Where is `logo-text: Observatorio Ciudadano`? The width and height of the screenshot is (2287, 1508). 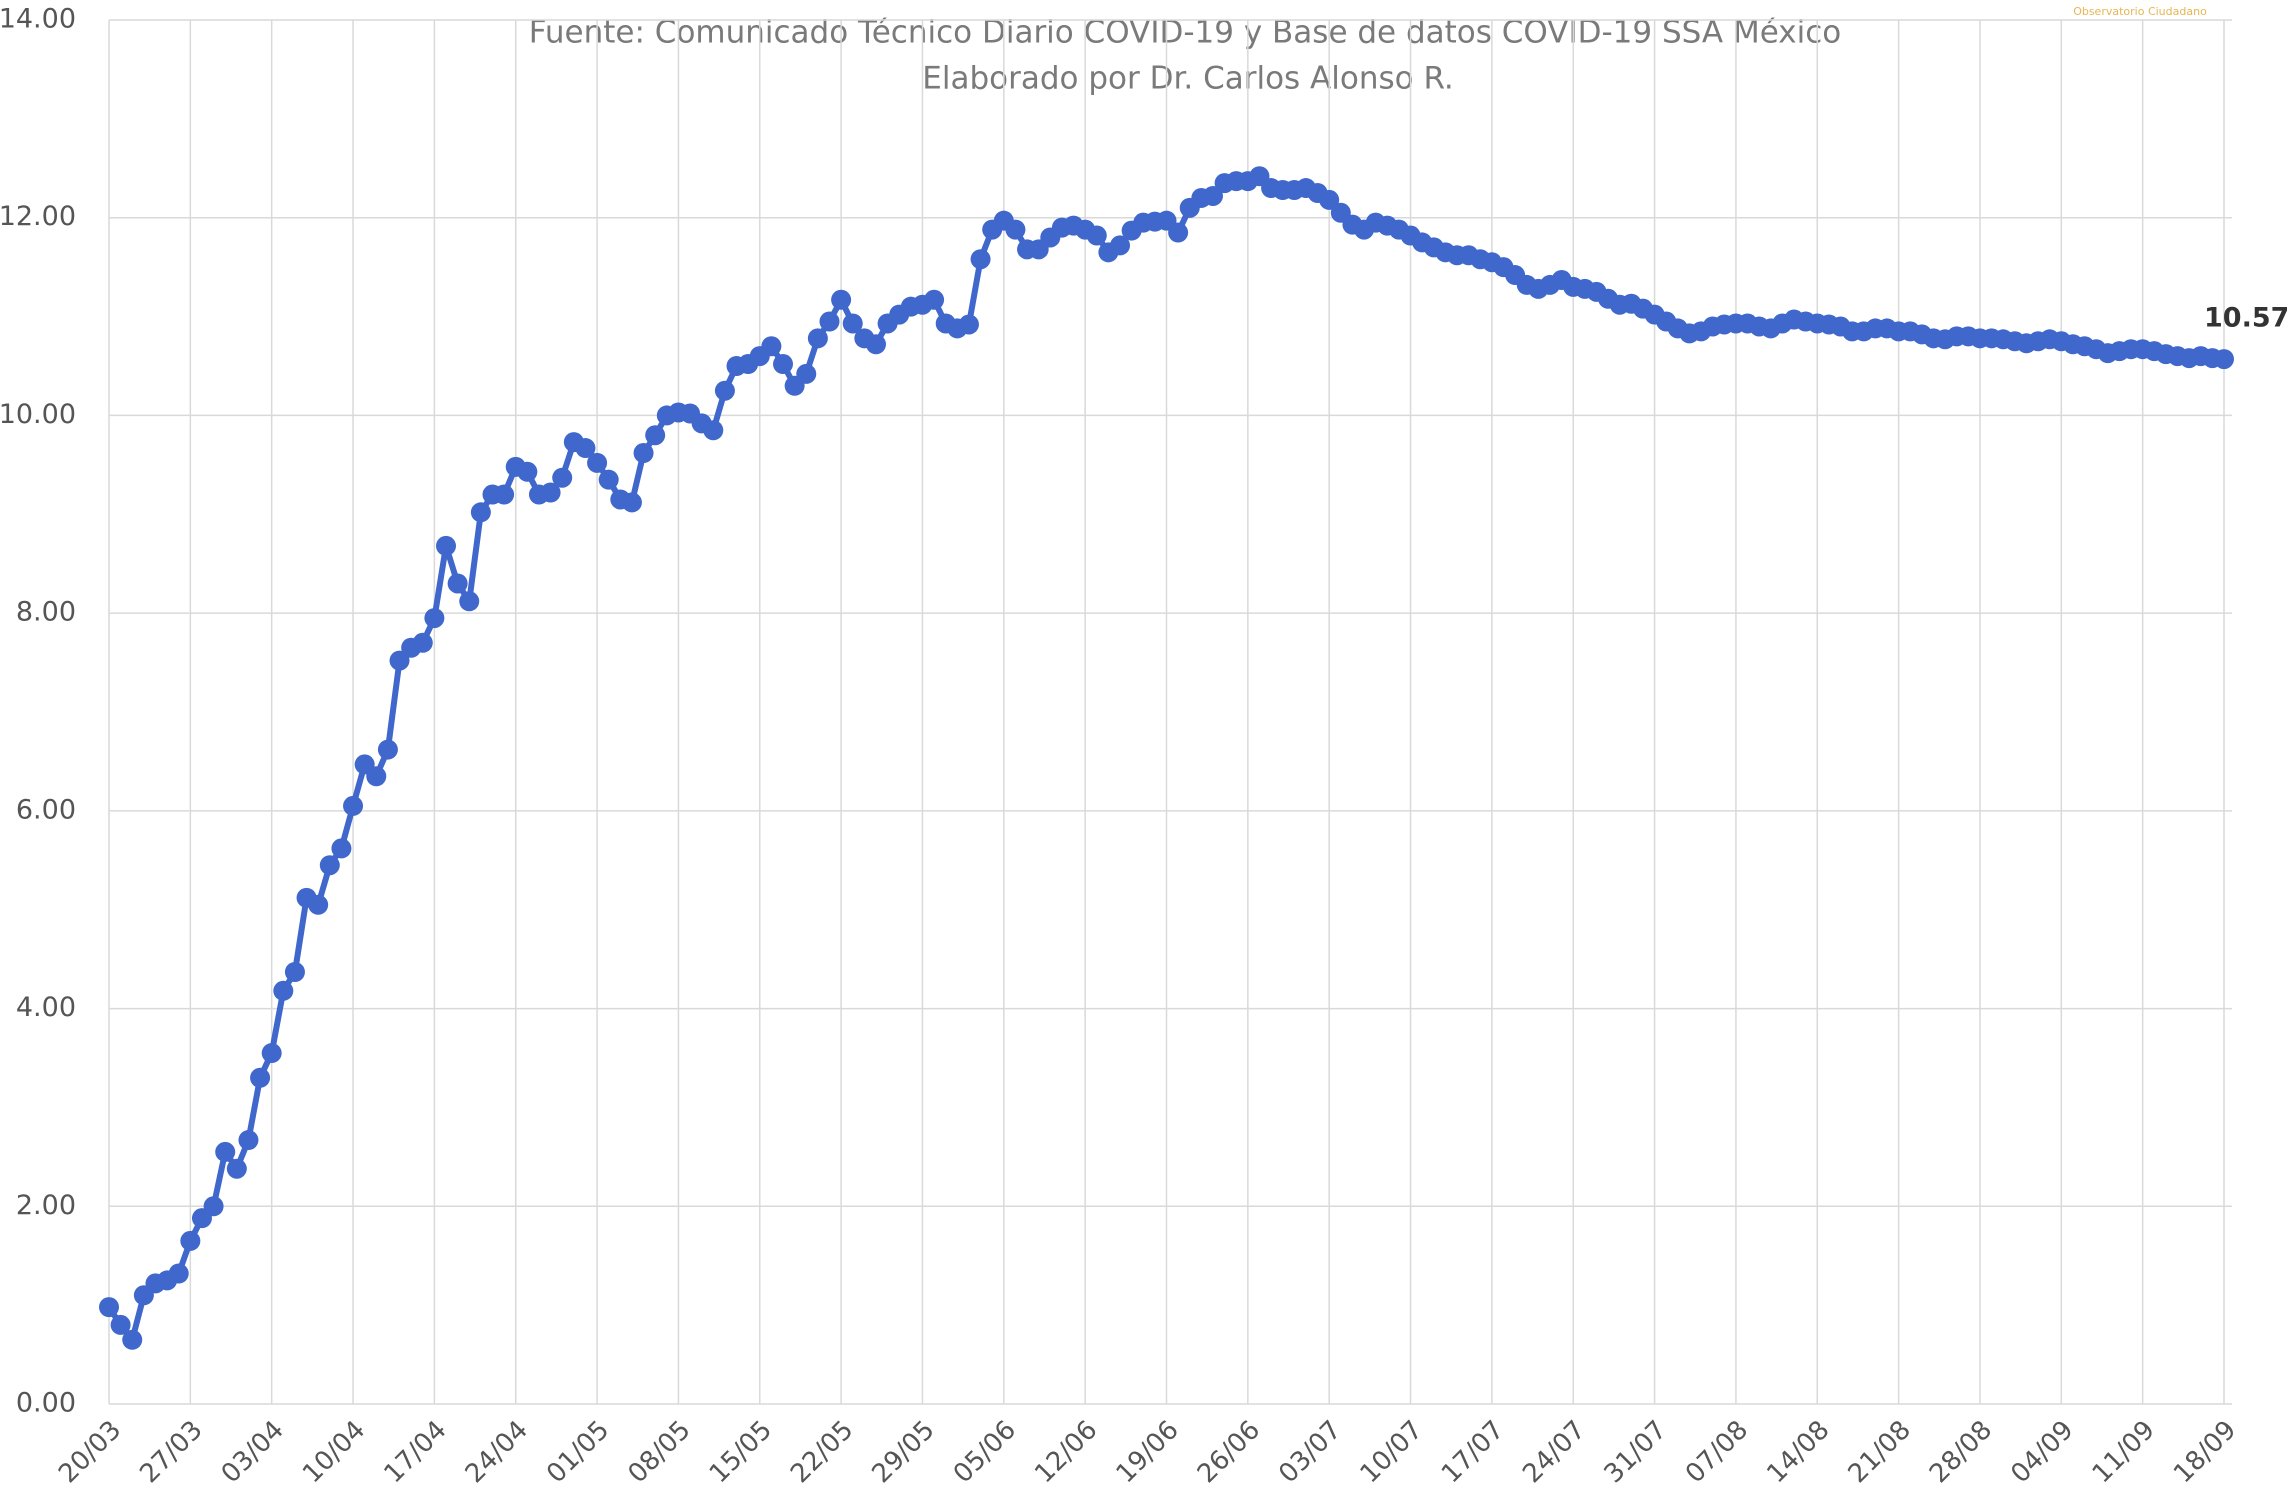 logo-text: Observatorio Ciudadano is located at coordinates (2140, 11).